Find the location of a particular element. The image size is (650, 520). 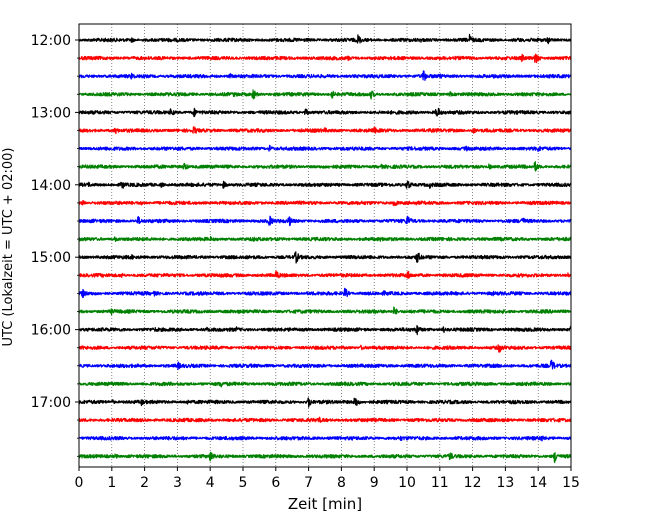

y-axis-label: UTC (Lokalzeit = UTC + 02:00) is located at coordinates (8, 247).